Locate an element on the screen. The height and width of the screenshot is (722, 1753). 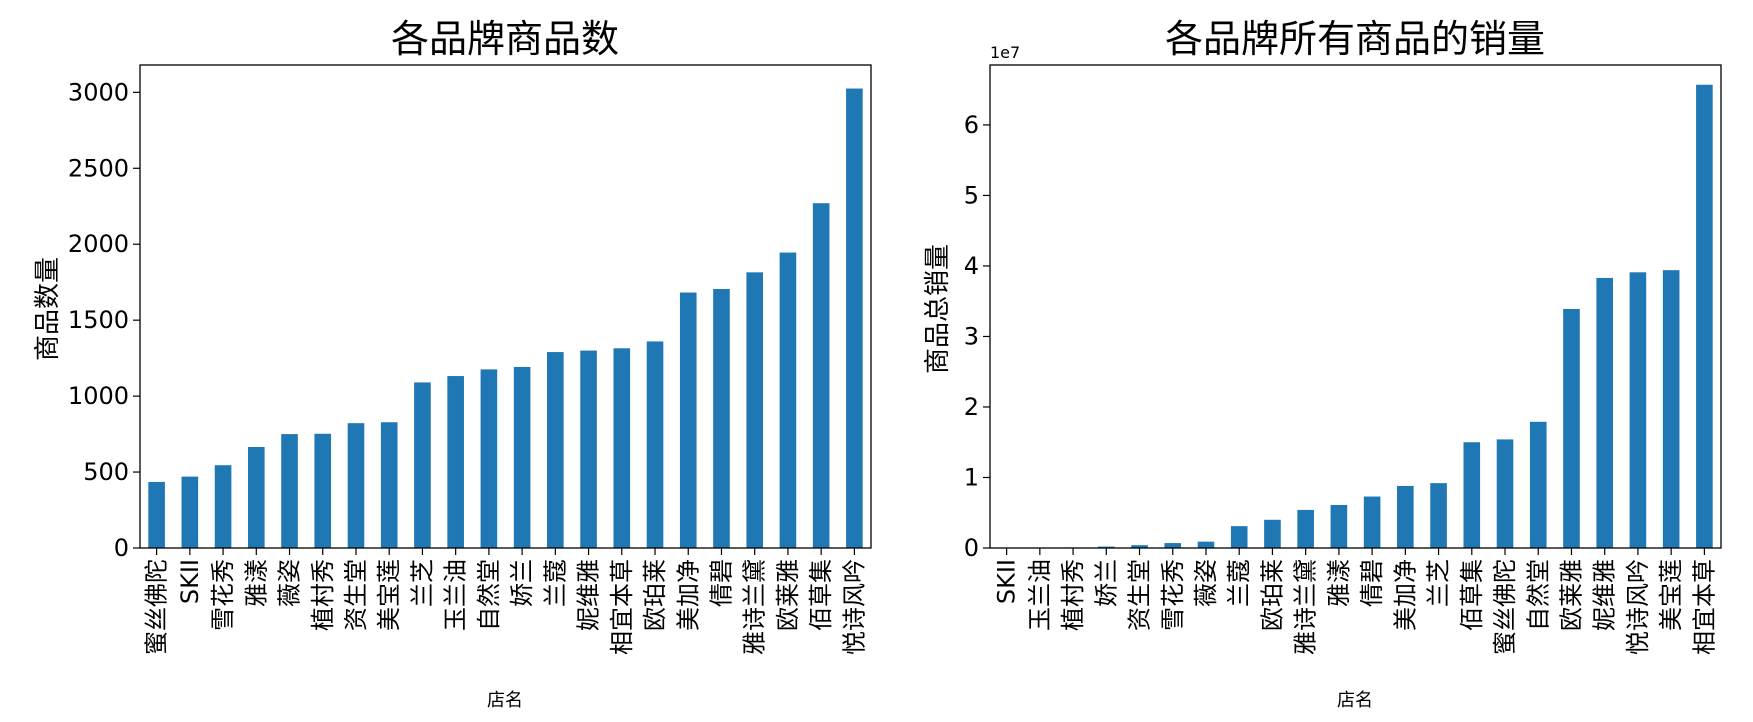
y-tick-group: 0 500 1000 1500 2000 2500 3000 is located at coordinates (104, 320).